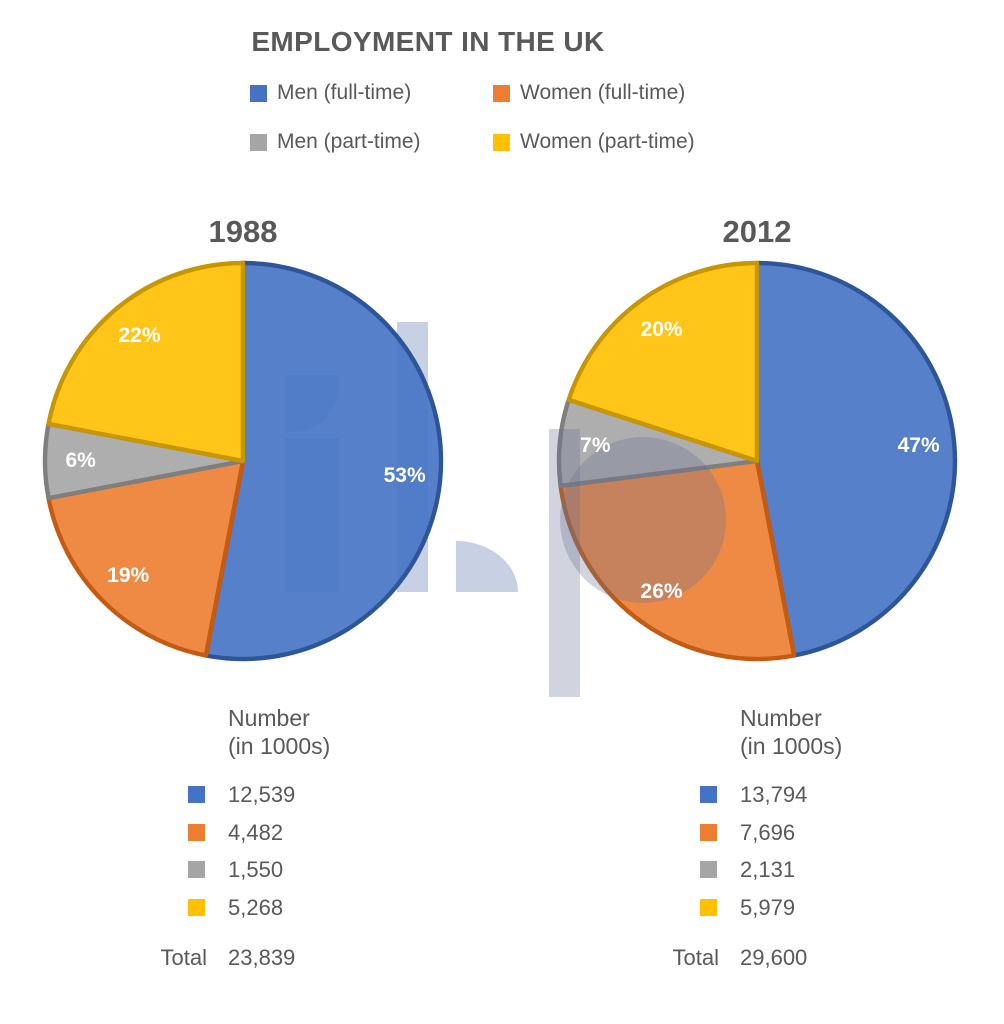 Image resolution: width=1004 pixels, height=1024 pixels. What do you see at coordinates (757, 231) in the screenshot?
I see `pie-year-label-2012: 2012` at bounding box center [757, 231].